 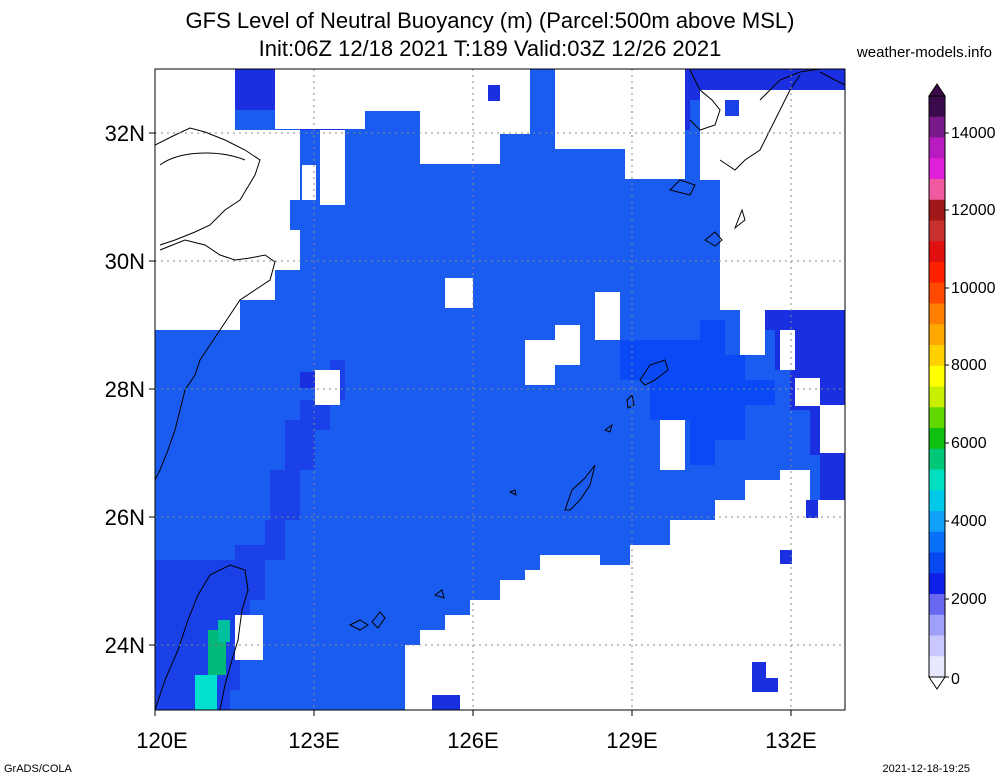 What do you see at coordinates (125, 517) in the screenshot?
I see `lat-label: 26N` at bounding box center [125, 517].